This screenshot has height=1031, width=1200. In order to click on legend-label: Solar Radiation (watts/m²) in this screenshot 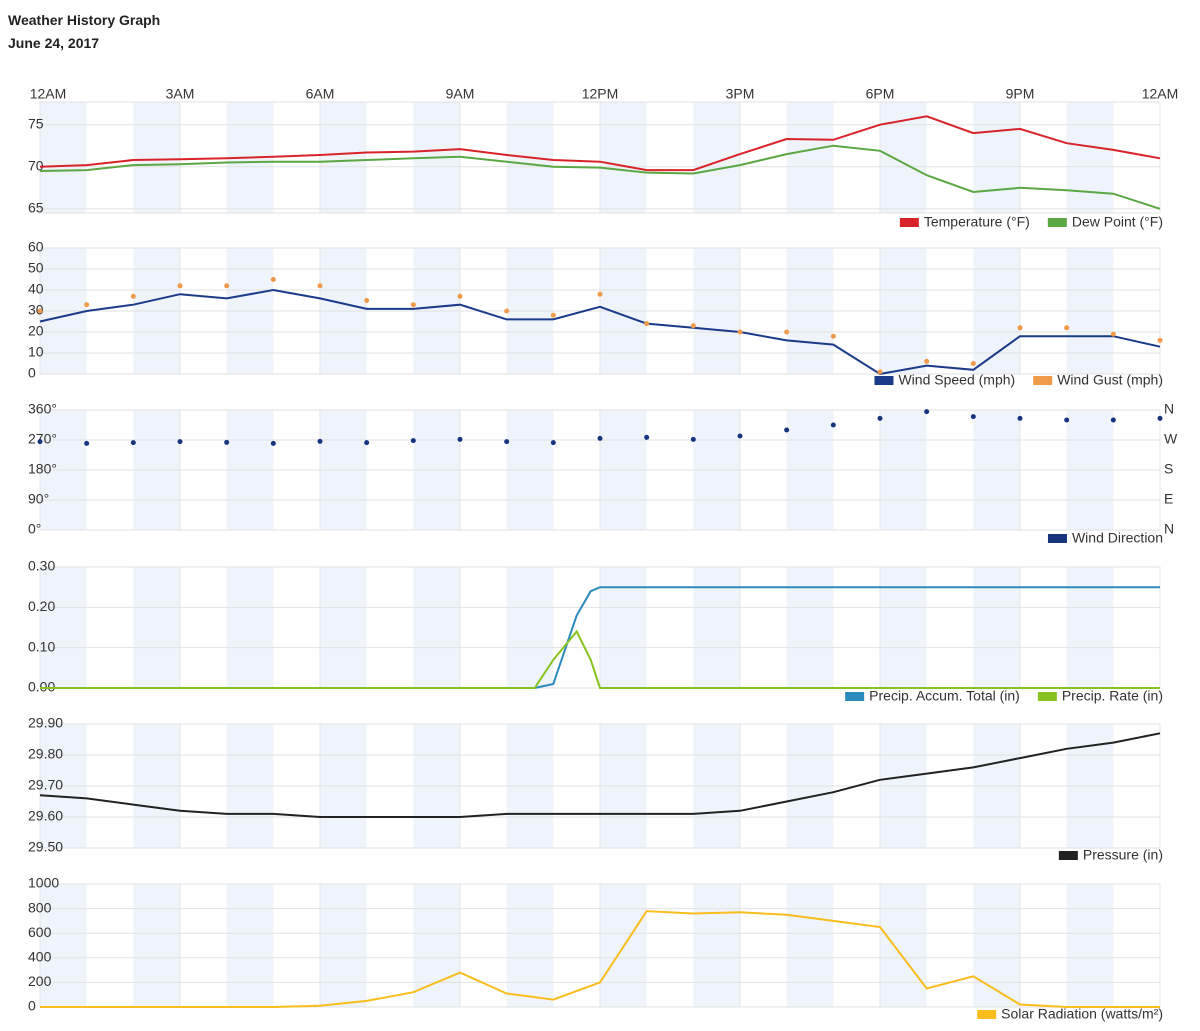, I will do `click(1082, 1014)`.